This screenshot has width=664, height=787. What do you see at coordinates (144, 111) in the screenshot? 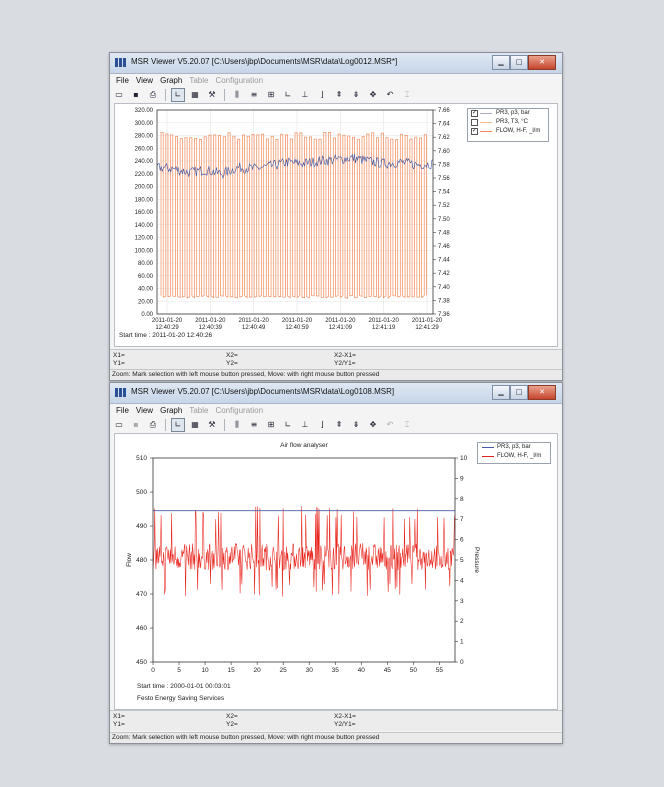
I see `y-left-tick-label: 320.00` at bounding box center [144, 111].